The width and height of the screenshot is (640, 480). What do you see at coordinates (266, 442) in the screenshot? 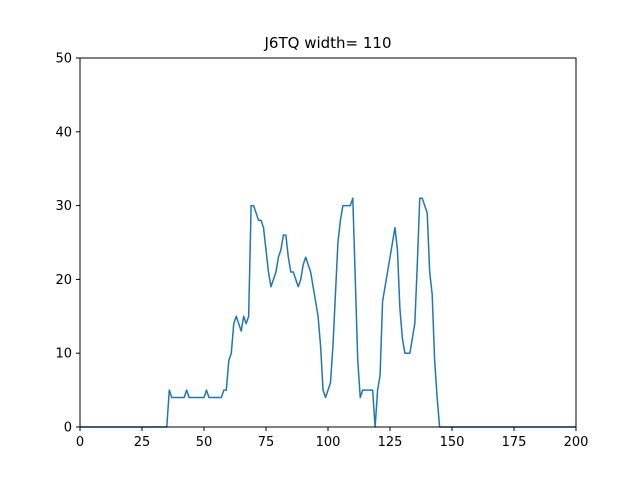
I see `x-tick-label: 75` at bounding box center [266, 442].